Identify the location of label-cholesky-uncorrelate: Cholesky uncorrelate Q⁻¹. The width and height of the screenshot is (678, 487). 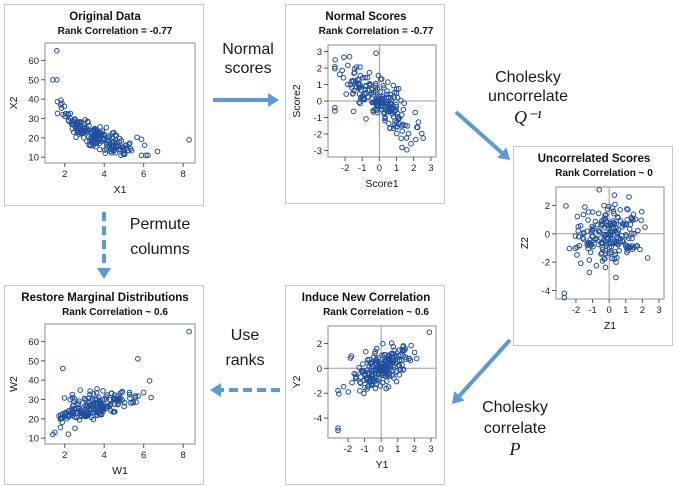
(528, 97).